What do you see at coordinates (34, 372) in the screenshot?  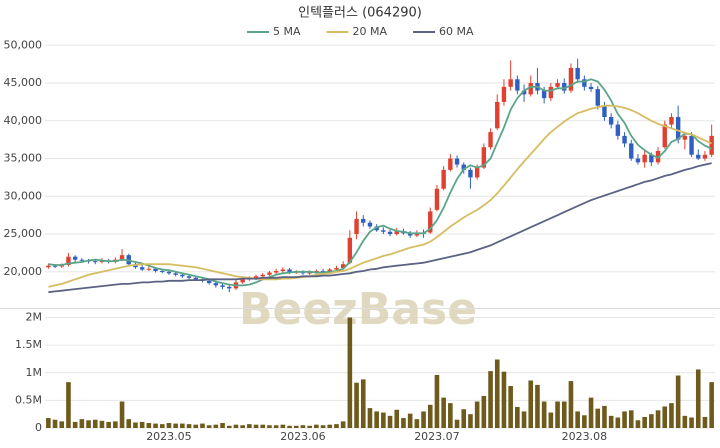 I see `y2-tick-label: 1M` at bounding box center [34, 372].